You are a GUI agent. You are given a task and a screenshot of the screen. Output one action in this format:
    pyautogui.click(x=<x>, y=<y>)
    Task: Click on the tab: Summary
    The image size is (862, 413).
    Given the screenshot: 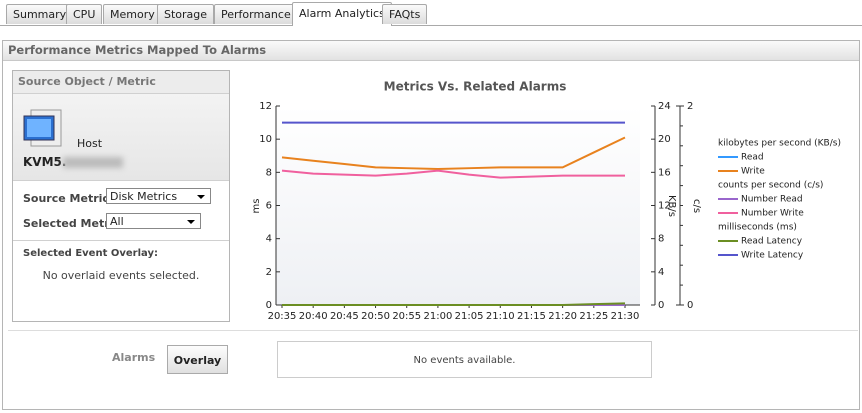 What is the action you would take?
    pyautogui.click(x=40, y=14)
    